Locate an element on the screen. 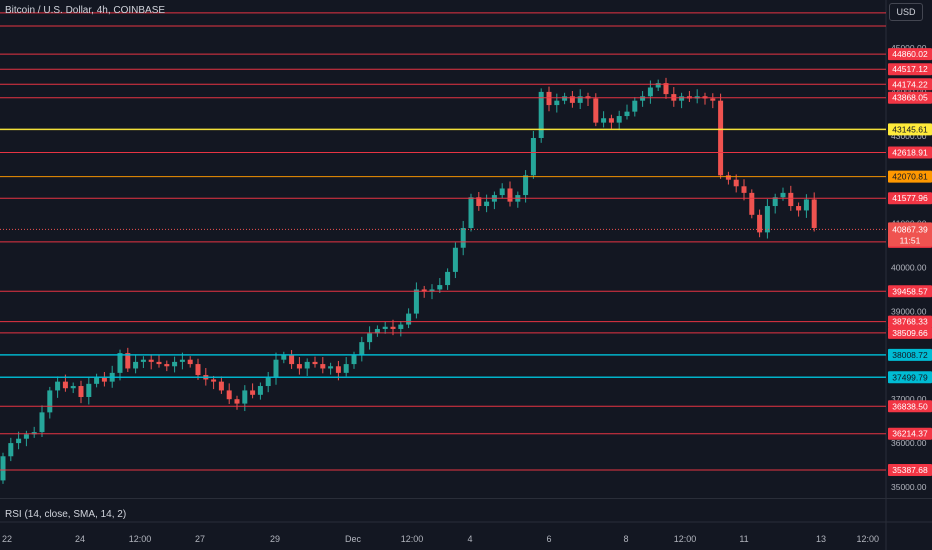 The image size is (932, 550). level-price-label: 38509.66 is located at coordinates (910, 333).